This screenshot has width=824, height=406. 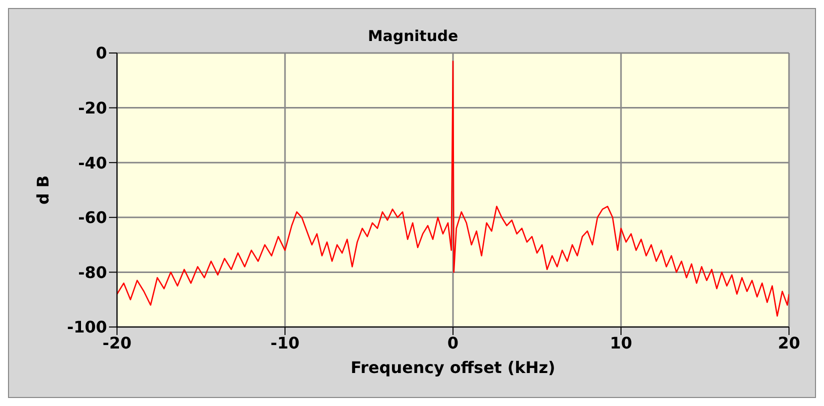 I want to click on x-axis-title: Frequency offset (kHz), so click(x=453, y=367).